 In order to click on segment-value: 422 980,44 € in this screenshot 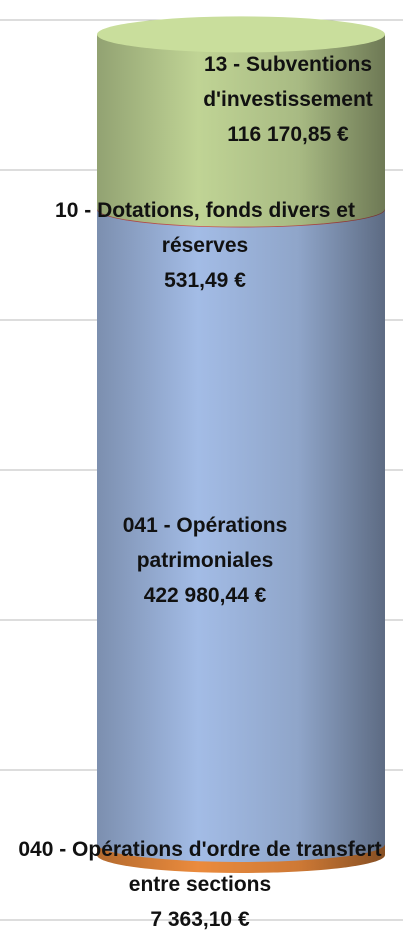, I will do `click(205, 595)`.